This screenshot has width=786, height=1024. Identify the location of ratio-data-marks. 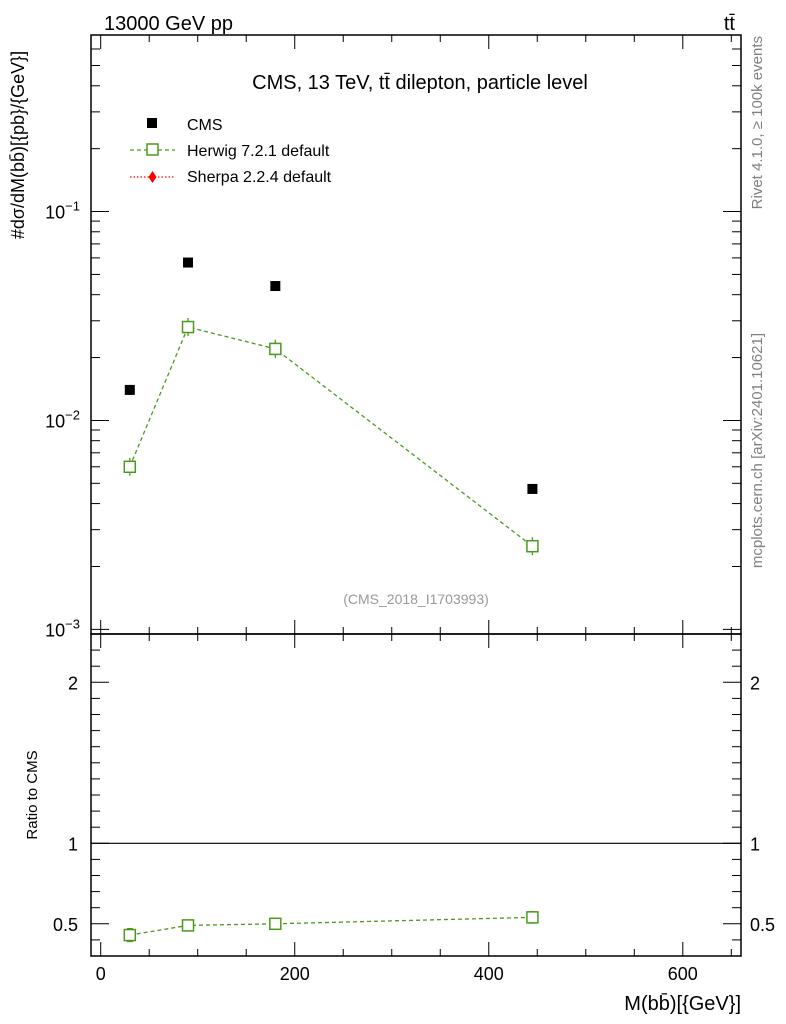
(331, 927).